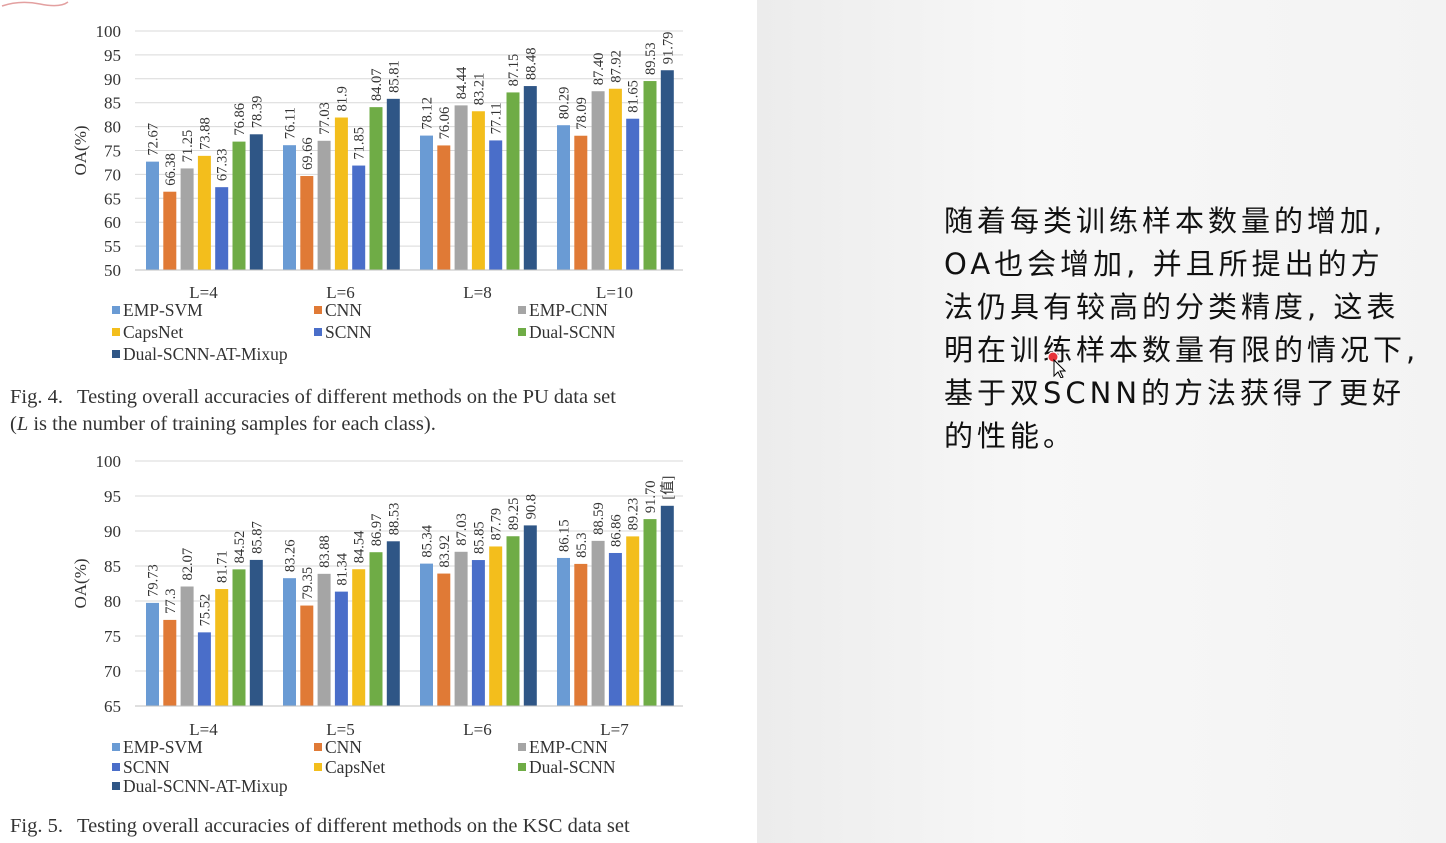  What do you see at coordinates (343, 310) in the screenshot?
I see `legend-label: CNN` at bounding box center [343, 310].